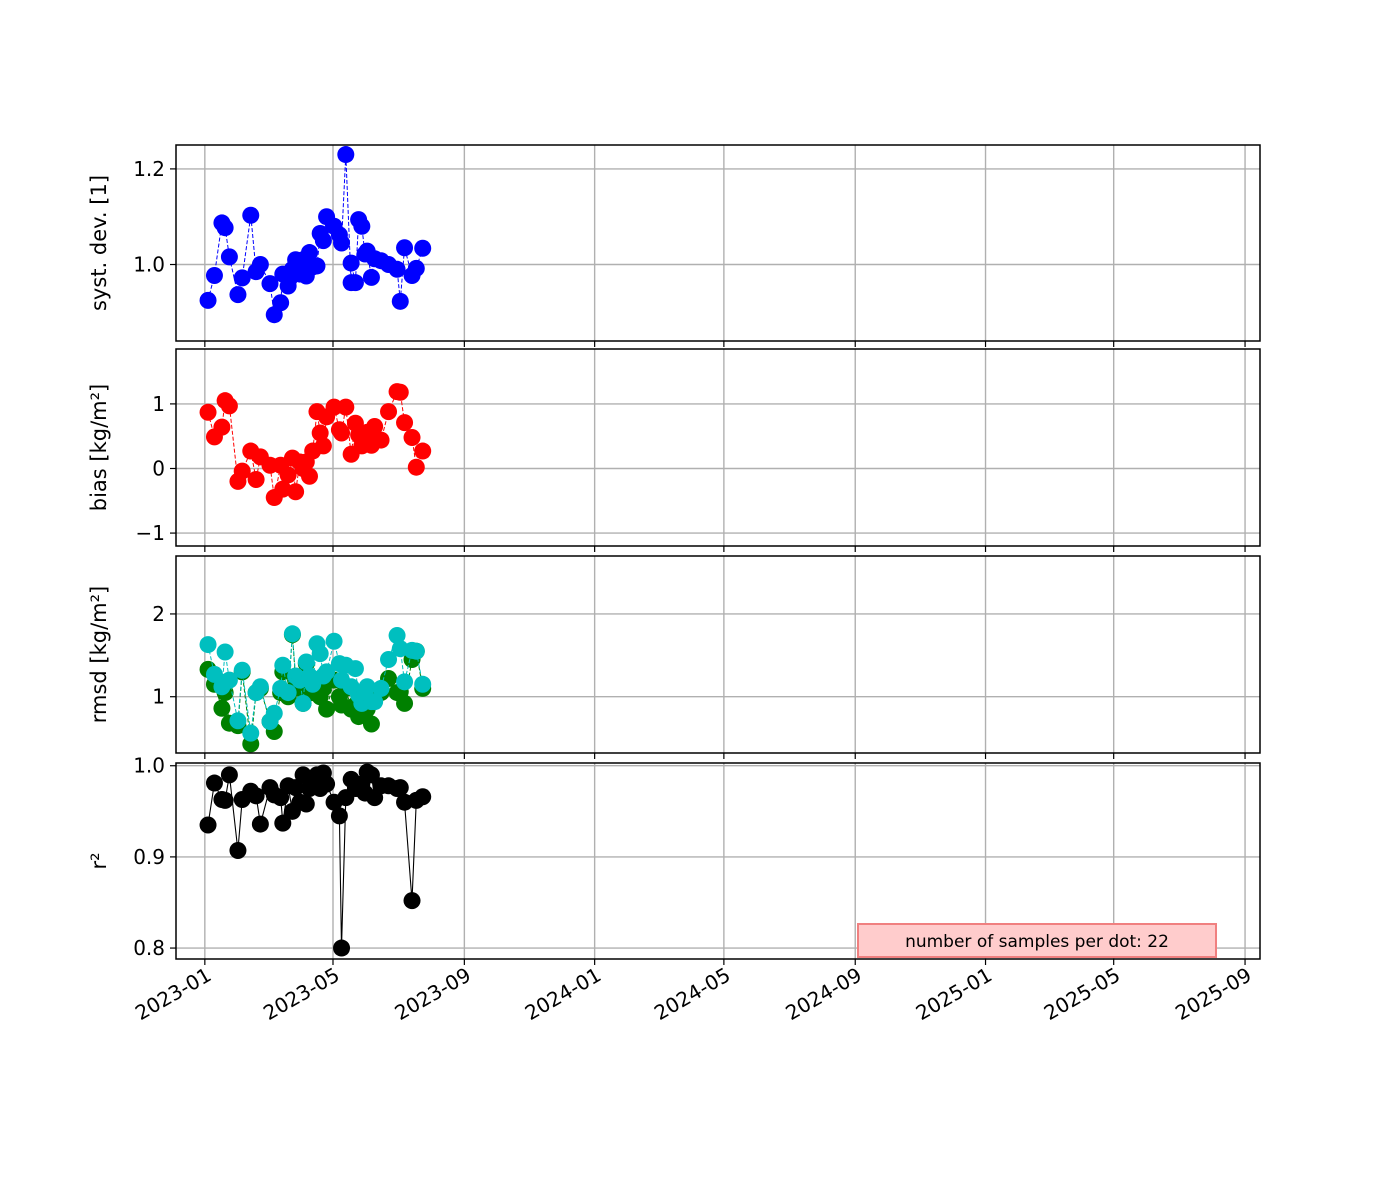  Describe the element at coordinates (99, 860) in the screenshot. I see `y-axis-label: r²` at that location.